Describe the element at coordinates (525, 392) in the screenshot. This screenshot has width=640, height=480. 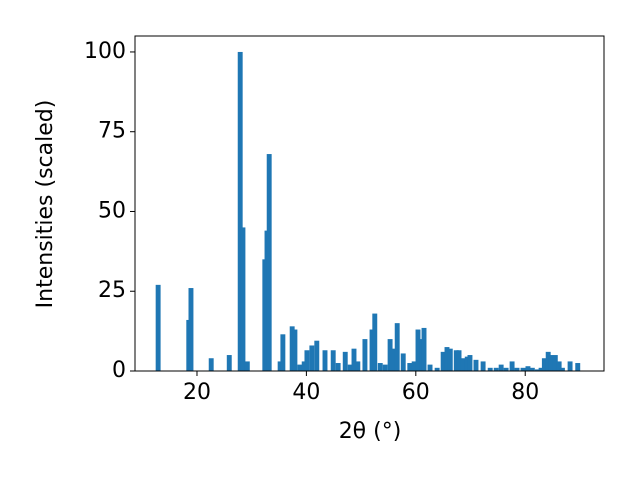
I see `x-tick-label: 80` at that location.